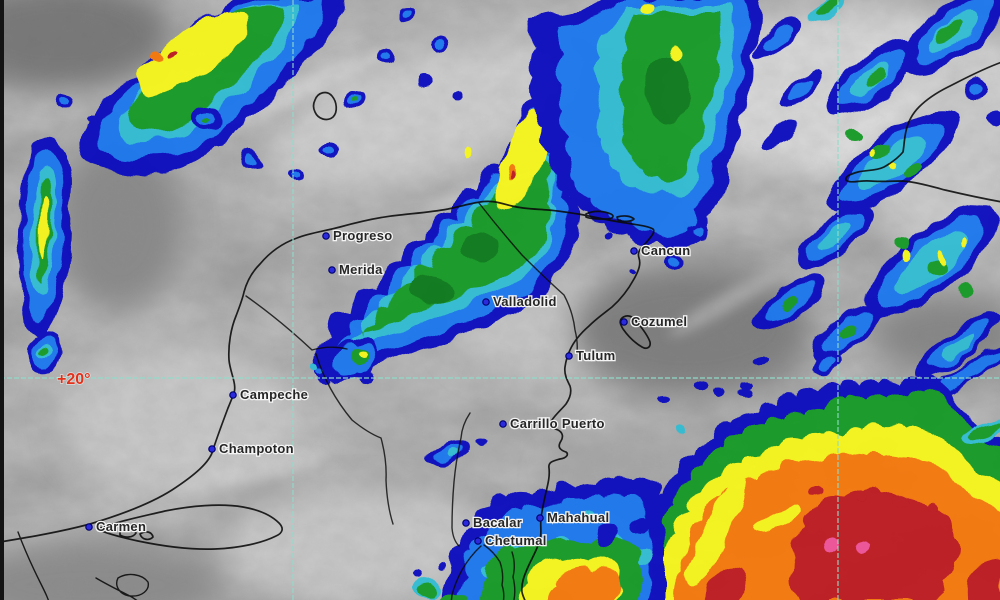 The image size is (1000, 600). What do you see at coordinates (259, 90) in the screenshot?
I see `nw-storm-band` at bounding box center [259, 90].